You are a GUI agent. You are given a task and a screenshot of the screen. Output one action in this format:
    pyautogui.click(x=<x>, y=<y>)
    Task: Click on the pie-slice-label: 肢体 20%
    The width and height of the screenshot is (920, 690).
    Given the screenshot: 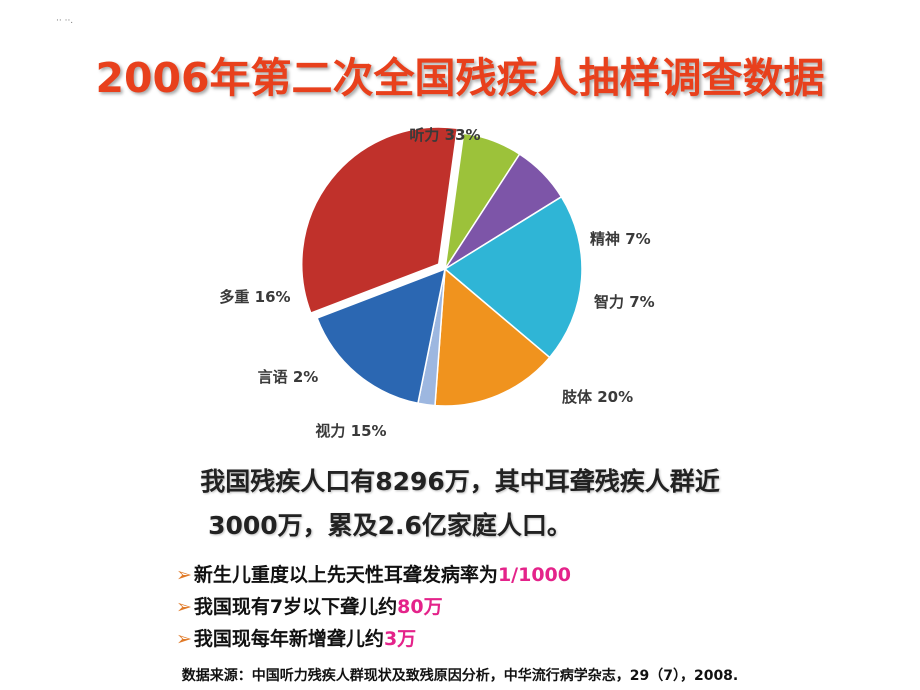 What is the action you would take?
    pyautogui.click(x=597, y=397)
    